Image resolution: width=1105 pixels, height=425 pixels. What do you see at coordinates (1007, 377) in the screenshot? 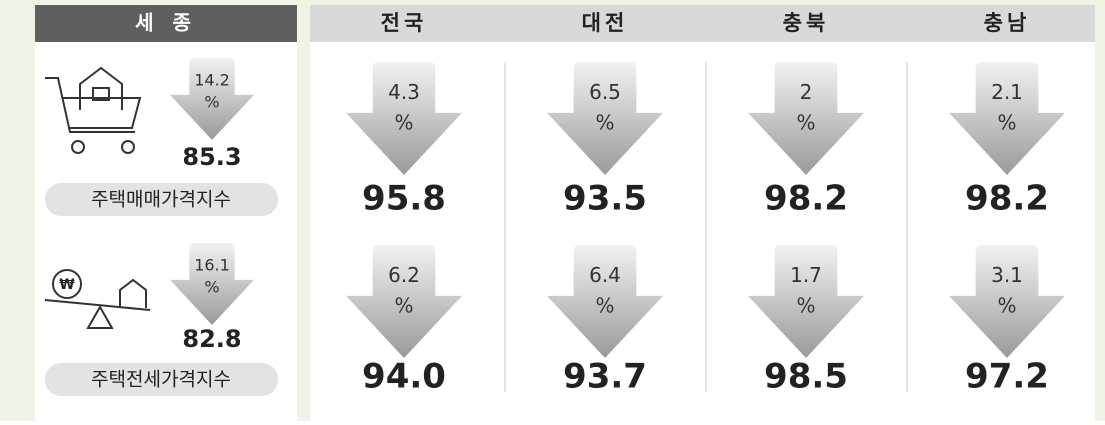
I see `index-value: 97.2` at bounding box center [1007, 377].